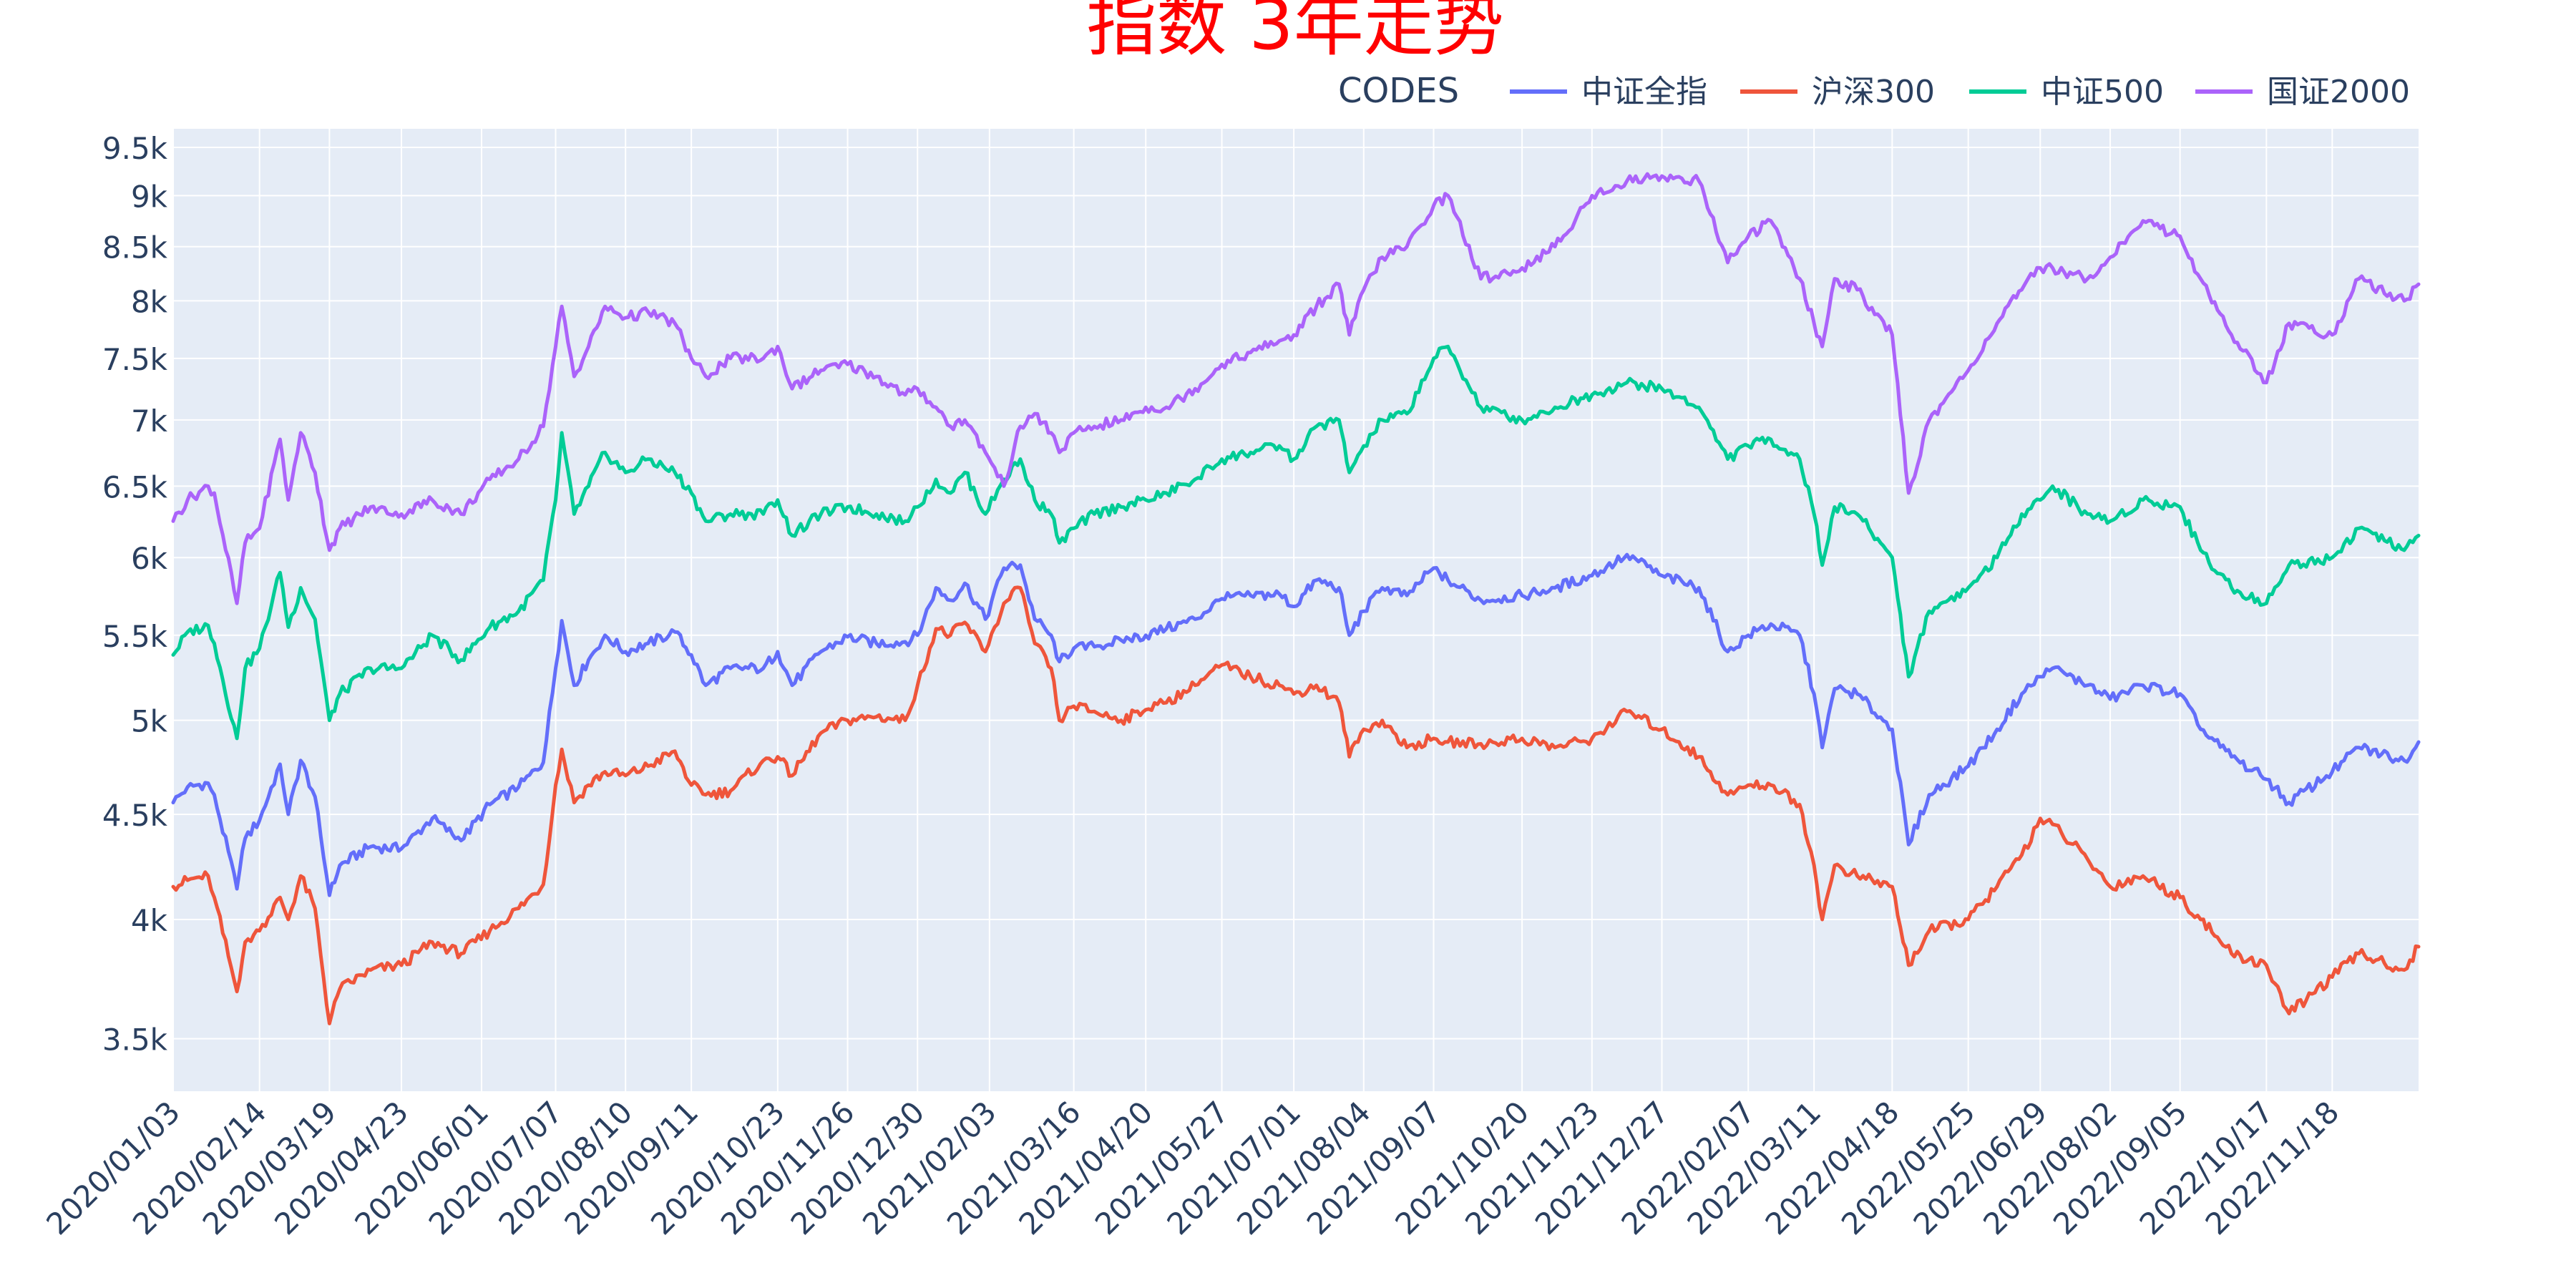  What do you see at coordinates (149, 301) in the screenshot?
I see `y-tick-label: 8k` at bounding box center [149, 301].